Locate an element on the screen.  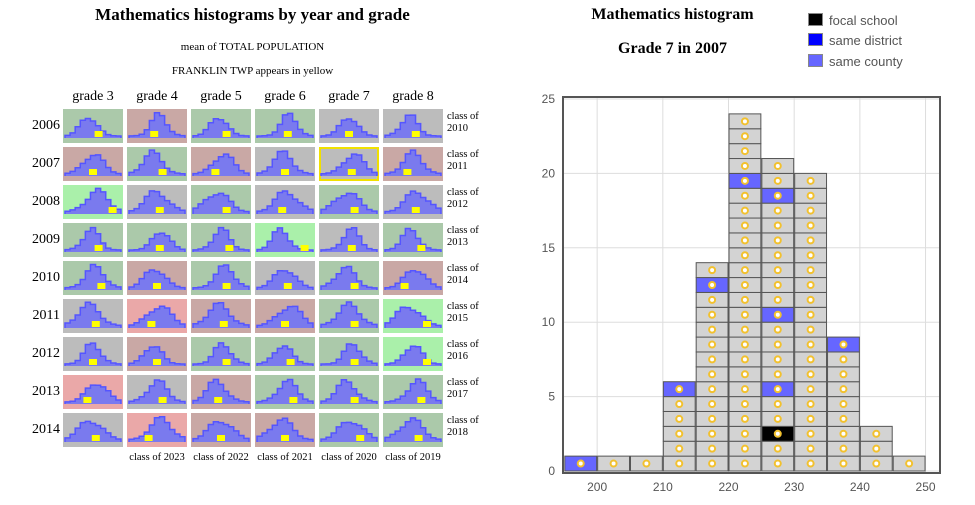
left-title: Mathematics histograms by year and grade is located at coordinates (252, 14).